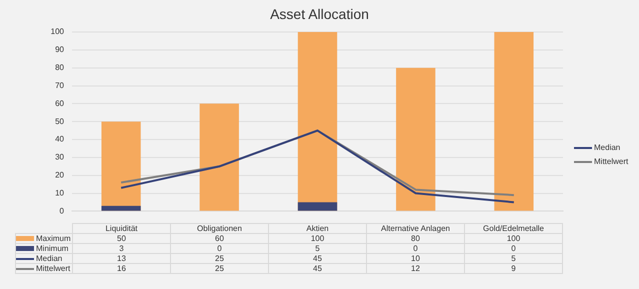  What do you see at coordinates (60, 49) in the screenshot?
I see `y-tick-label: 90` at bounding box center [60, 49].